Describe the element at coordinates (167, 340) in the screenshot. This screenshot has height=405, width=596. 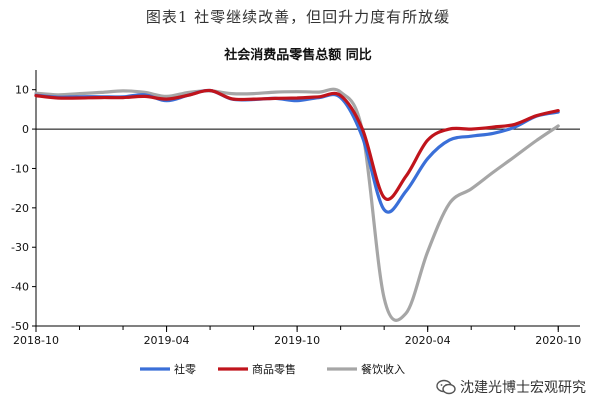
I see `x-tick-label: 2019-04` at that location.